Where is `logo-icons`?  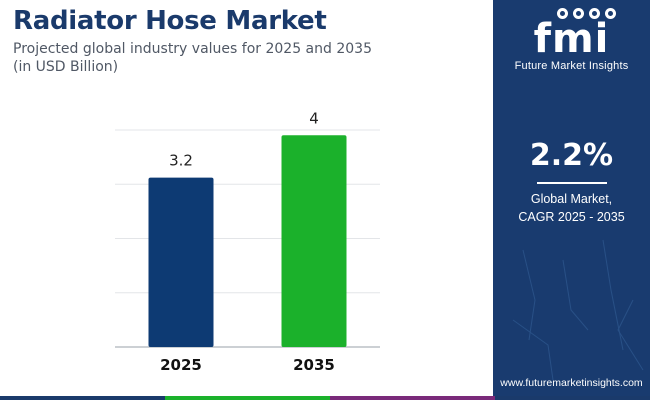 logo-icons is located at coordinates (586, 15).